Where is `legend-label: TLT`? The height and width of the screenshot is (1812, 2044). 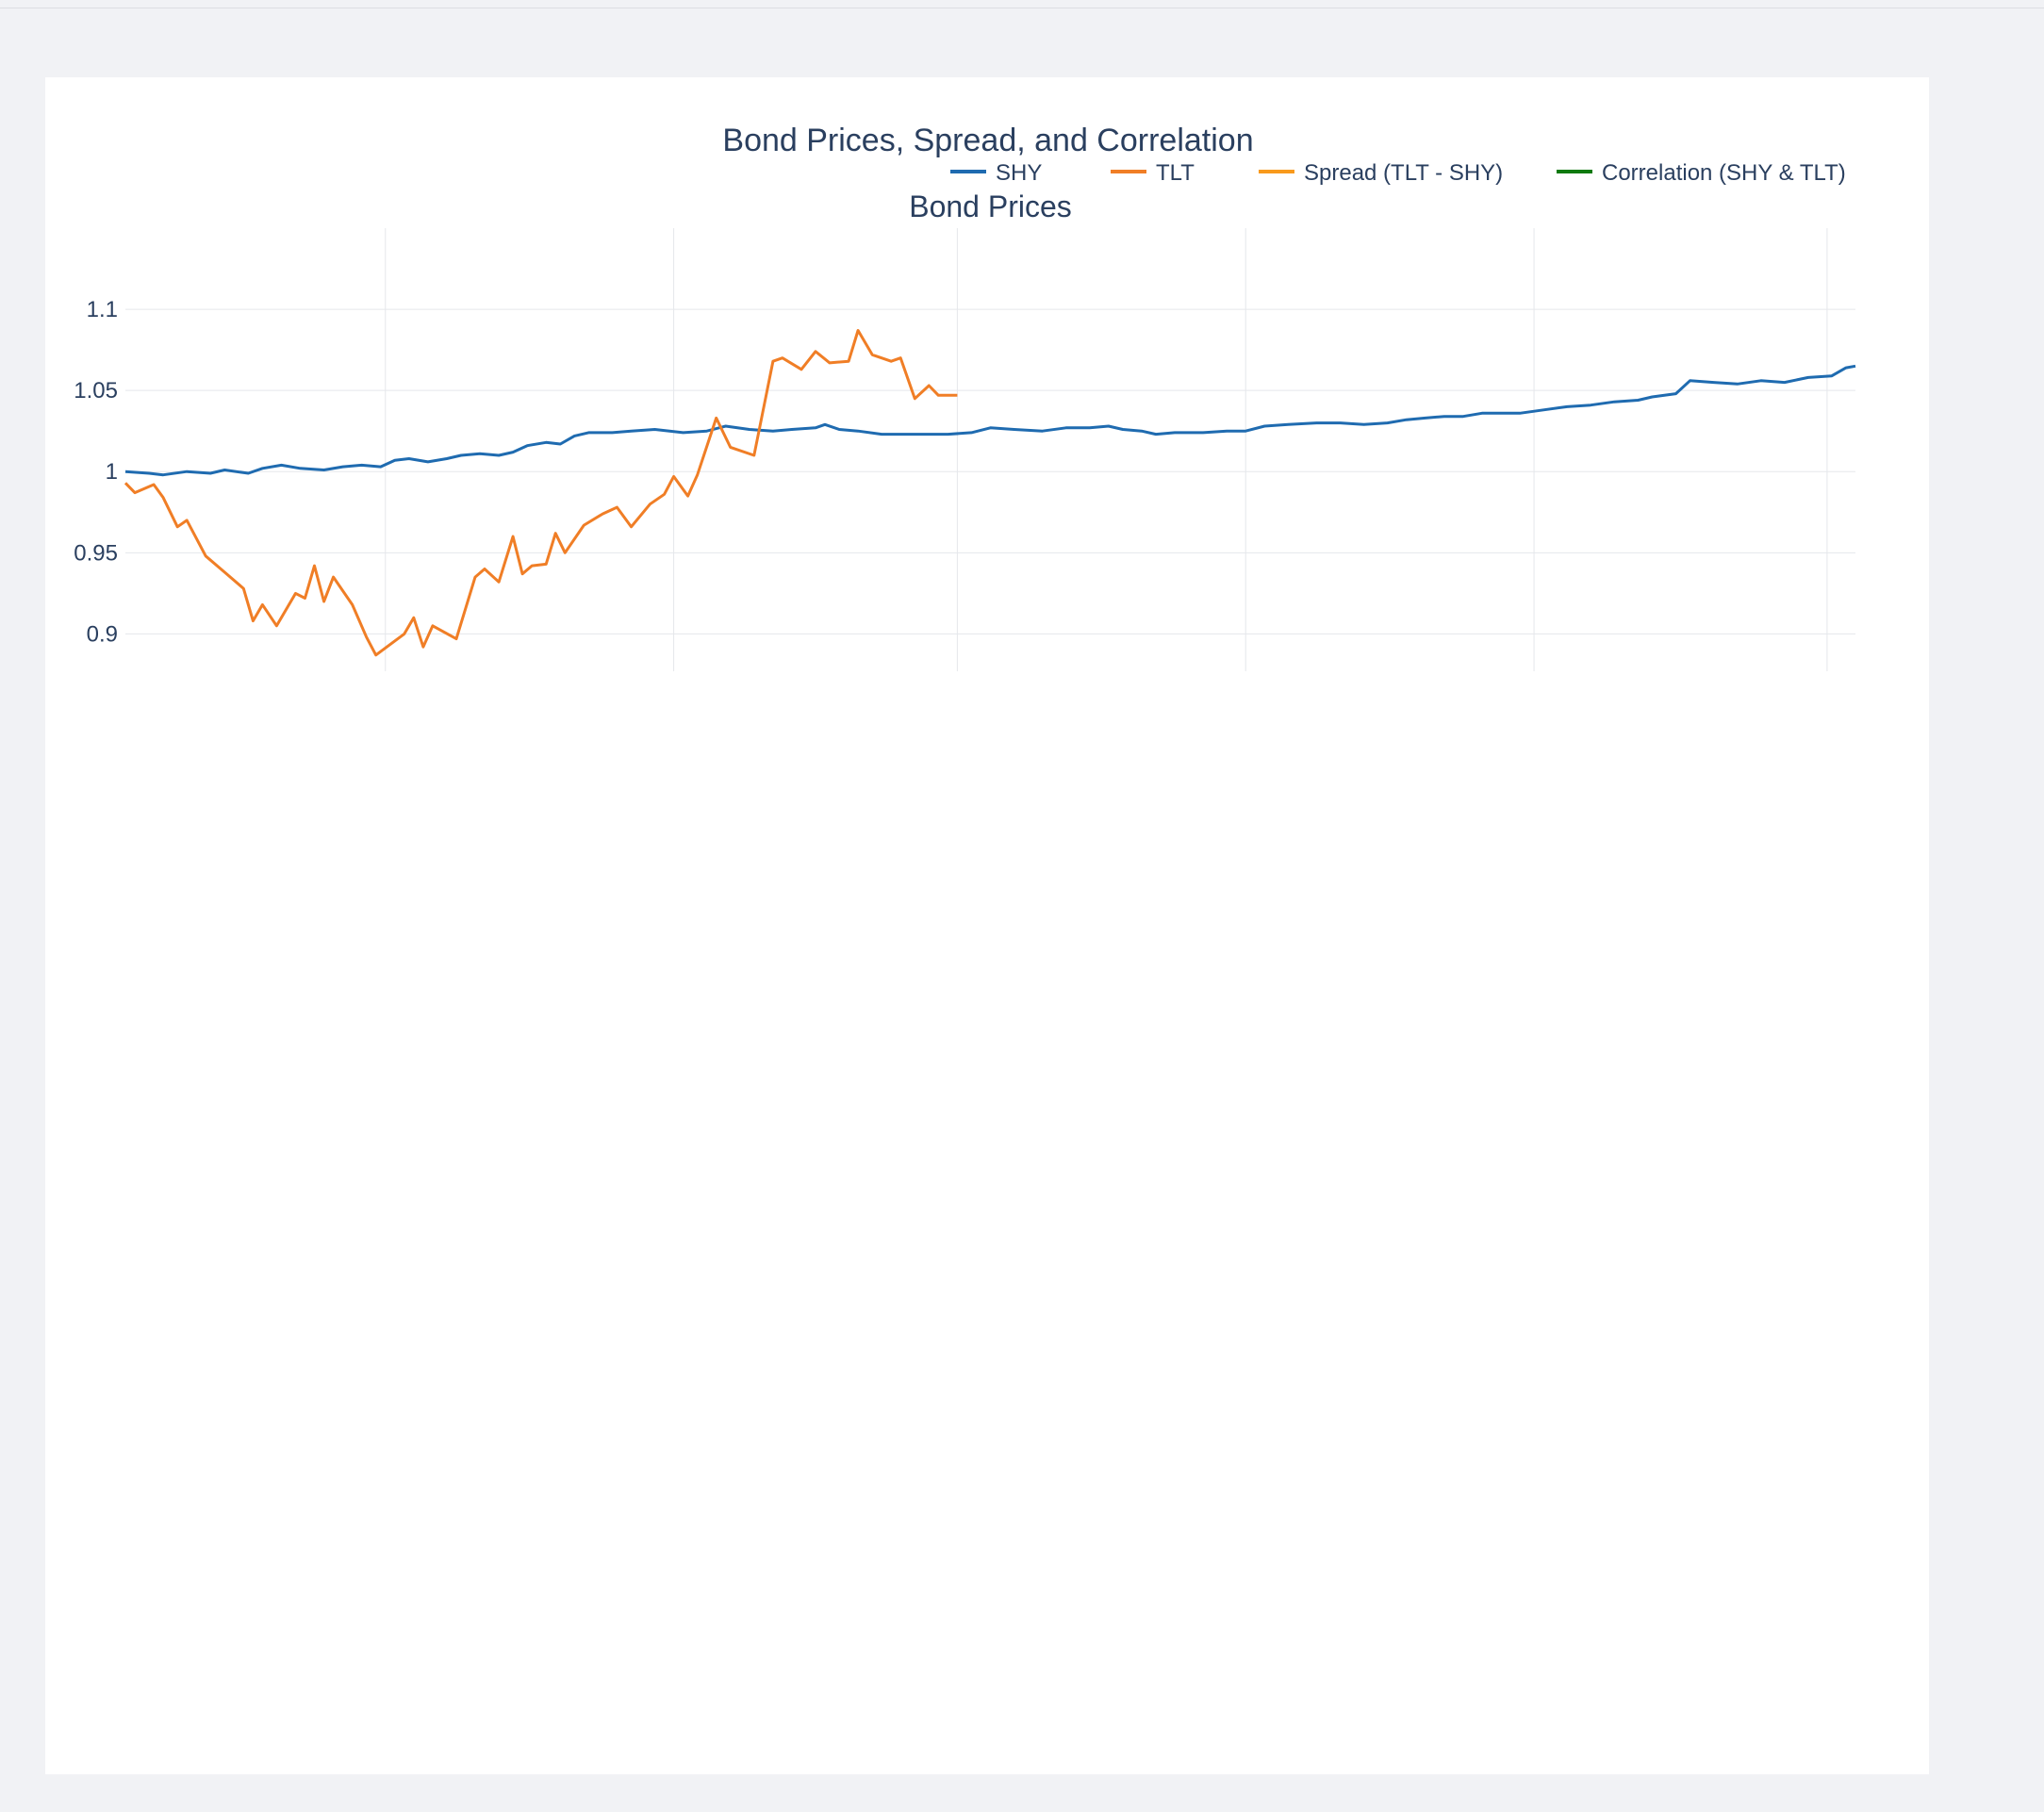 legend-label: TLT is located at coordinates (1175, 173).